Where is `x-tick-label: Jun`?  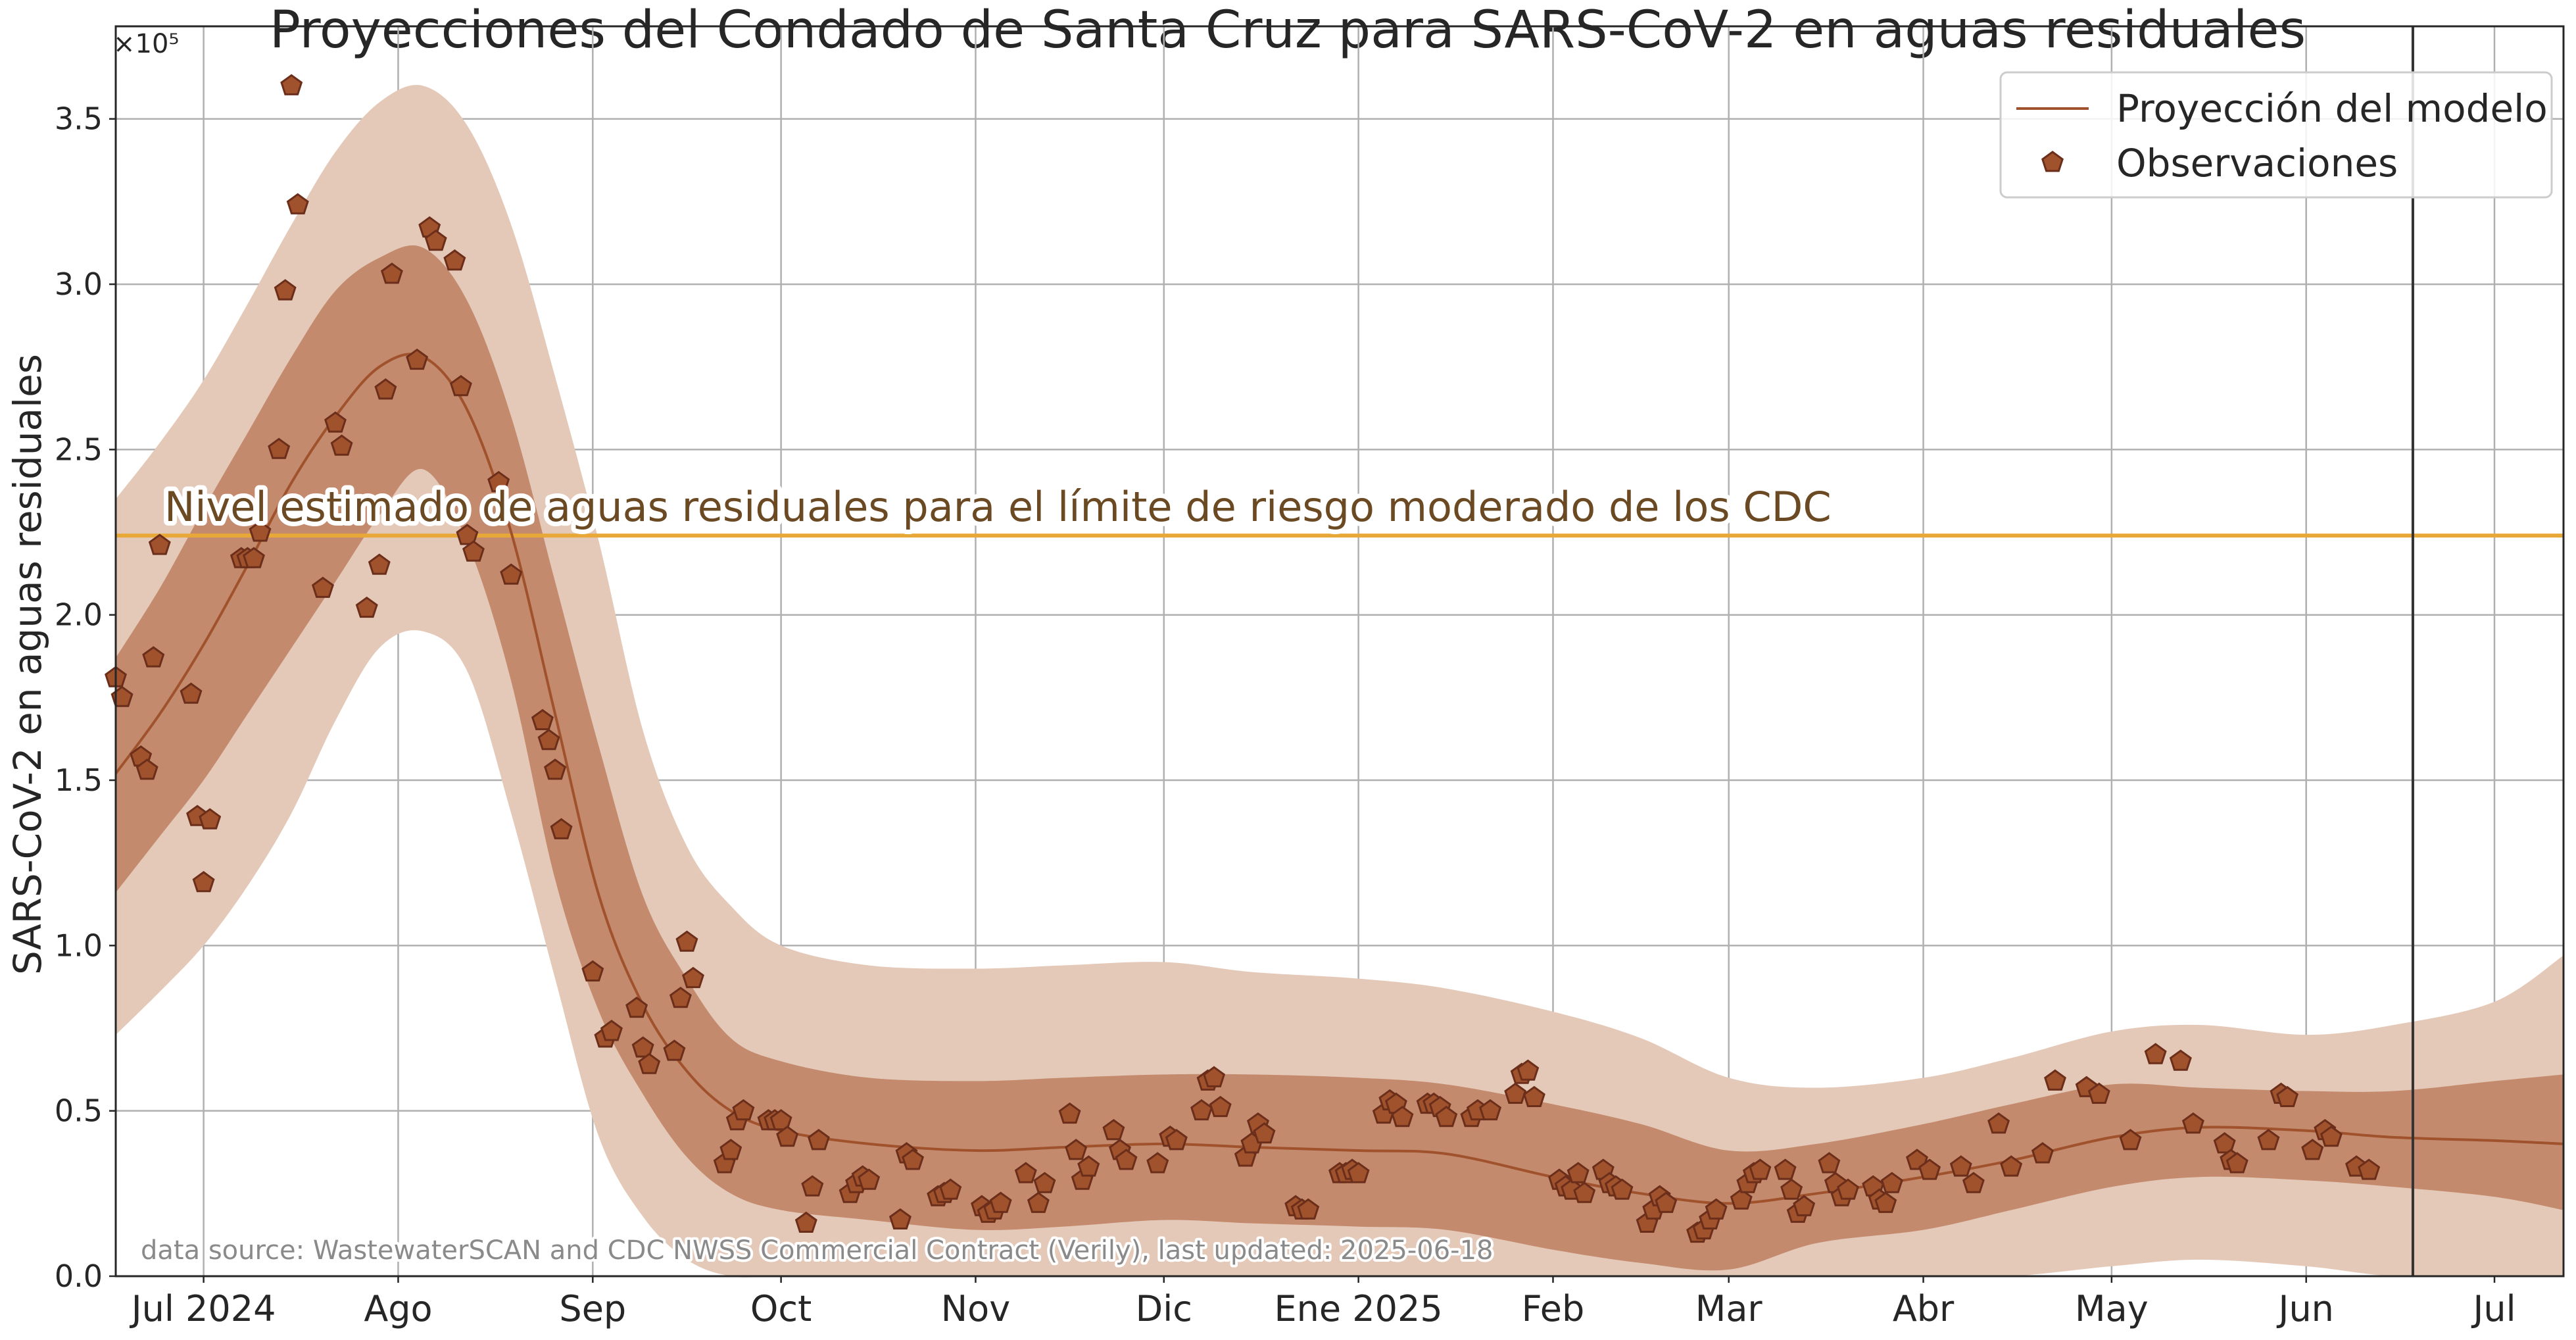
x-tick-label: Jun is located at coordinates (2305, 1308).